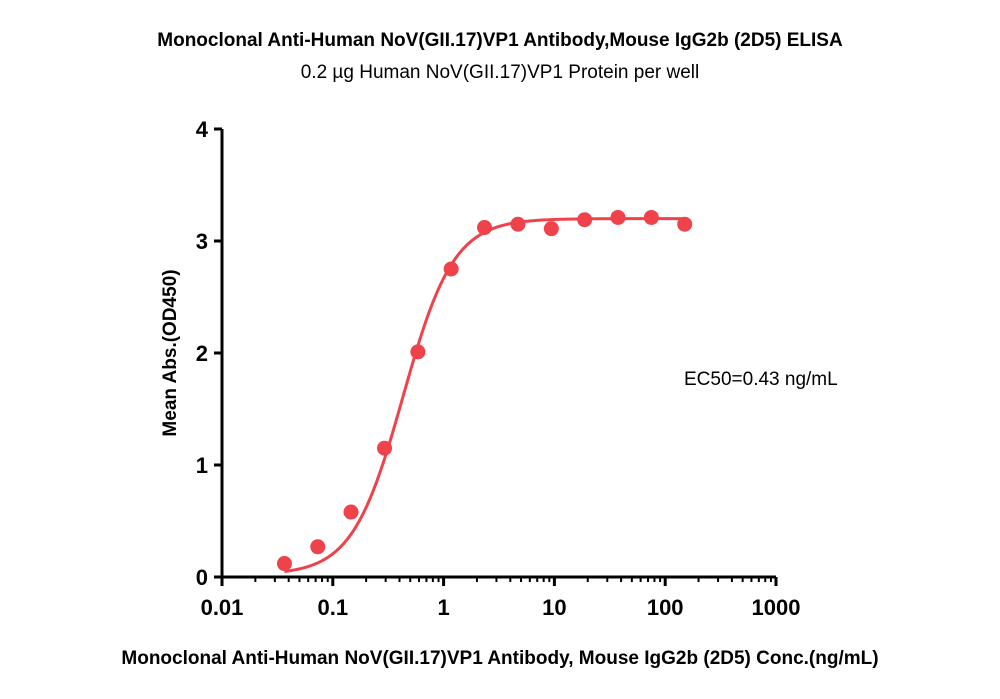  I want to click on x-tick-label: 1, so click(443, 607).